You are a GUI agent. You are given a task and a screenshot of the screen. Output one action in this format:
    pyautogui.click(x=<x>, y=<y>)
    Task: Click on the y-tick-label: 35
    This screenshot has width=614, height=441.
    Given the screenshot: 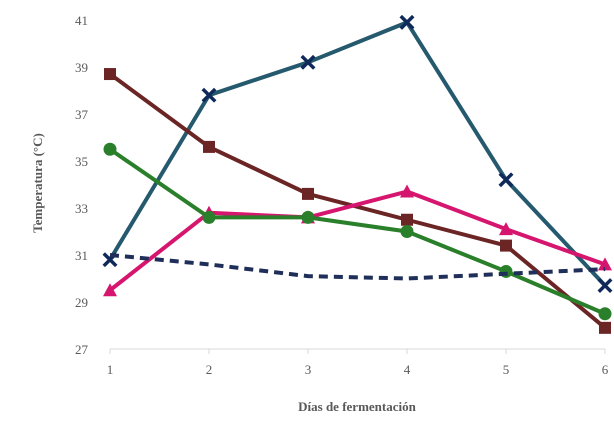 What is the action you would take?
    pyautogui.click(x=81, y=161)
    